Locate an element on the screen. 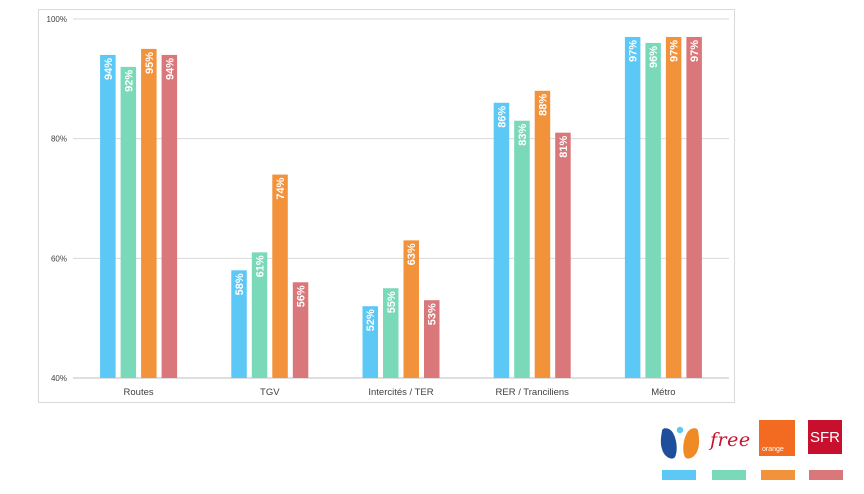 This screenshot has height=494, width=864. operator-legend: free orange SFR is located at coordinates (750, 450).